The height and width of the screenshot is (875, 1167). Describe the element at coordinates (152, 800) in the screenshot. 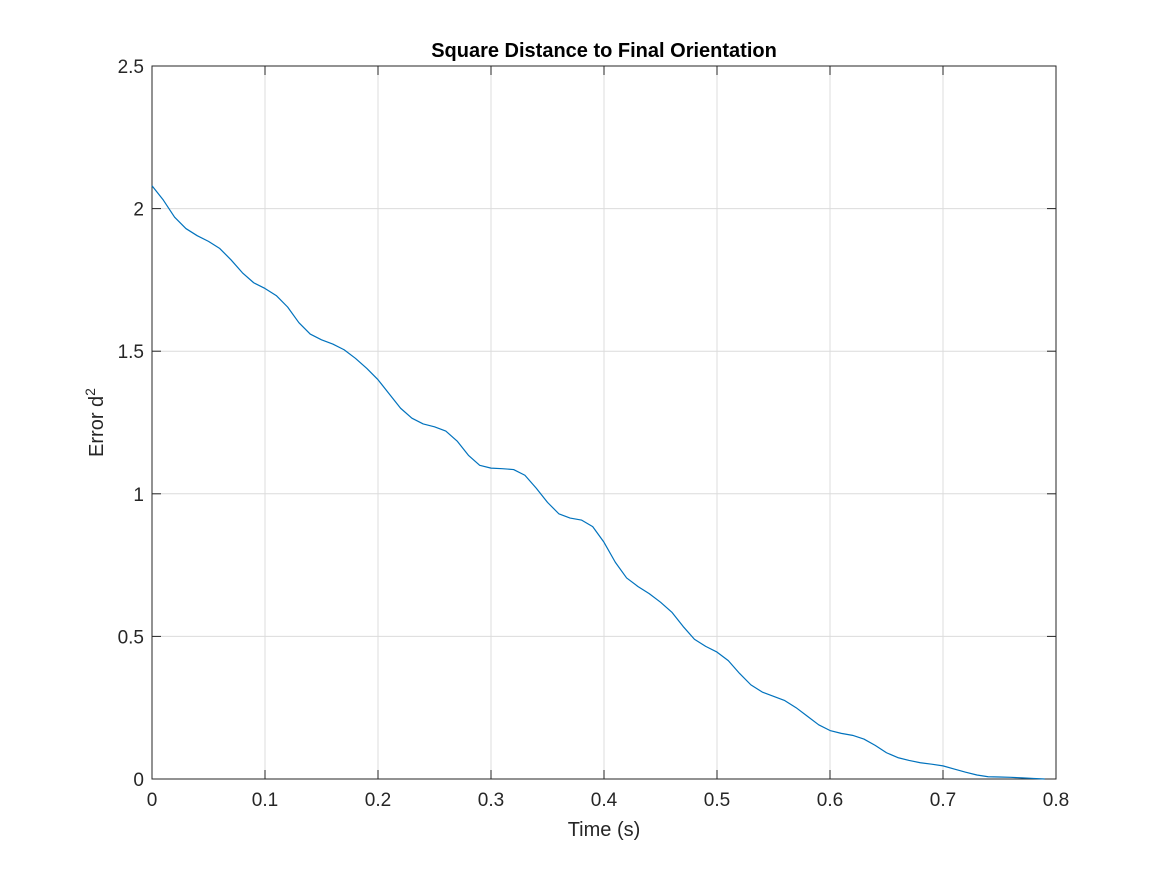

I see `x-tick-label: 0` at that location.